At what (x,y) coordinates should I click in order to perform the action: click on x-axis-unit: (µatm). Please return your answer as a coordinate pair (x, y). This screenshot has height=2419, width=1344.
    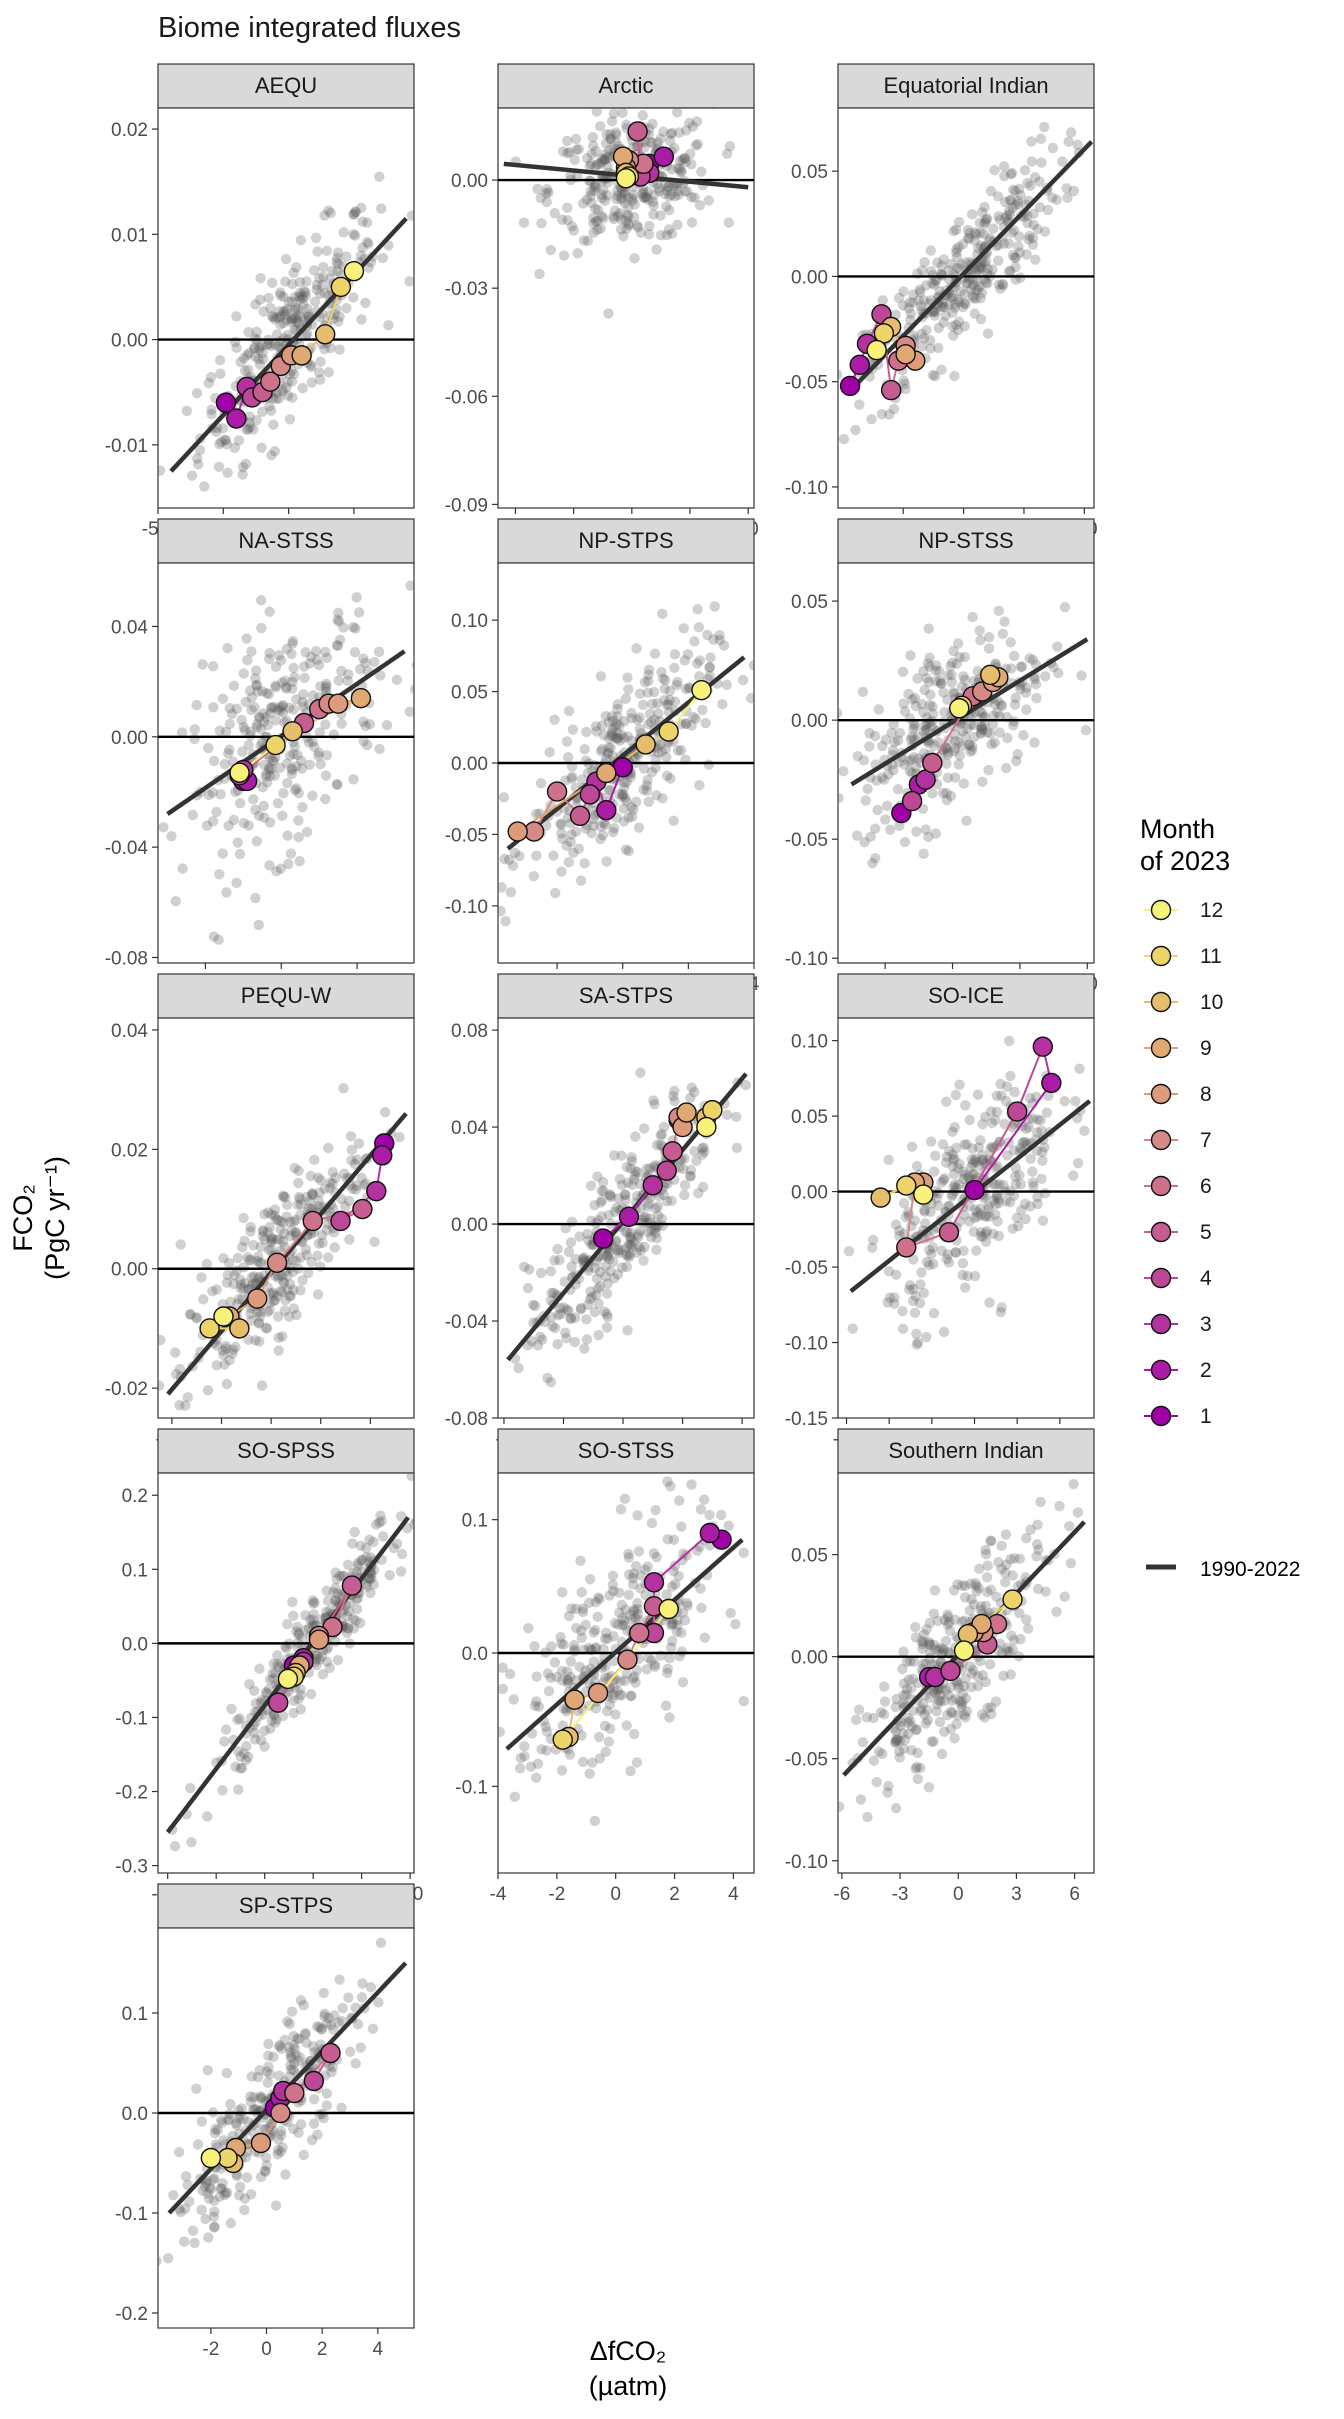
    Looking at the image, I should click on (628, 2386).